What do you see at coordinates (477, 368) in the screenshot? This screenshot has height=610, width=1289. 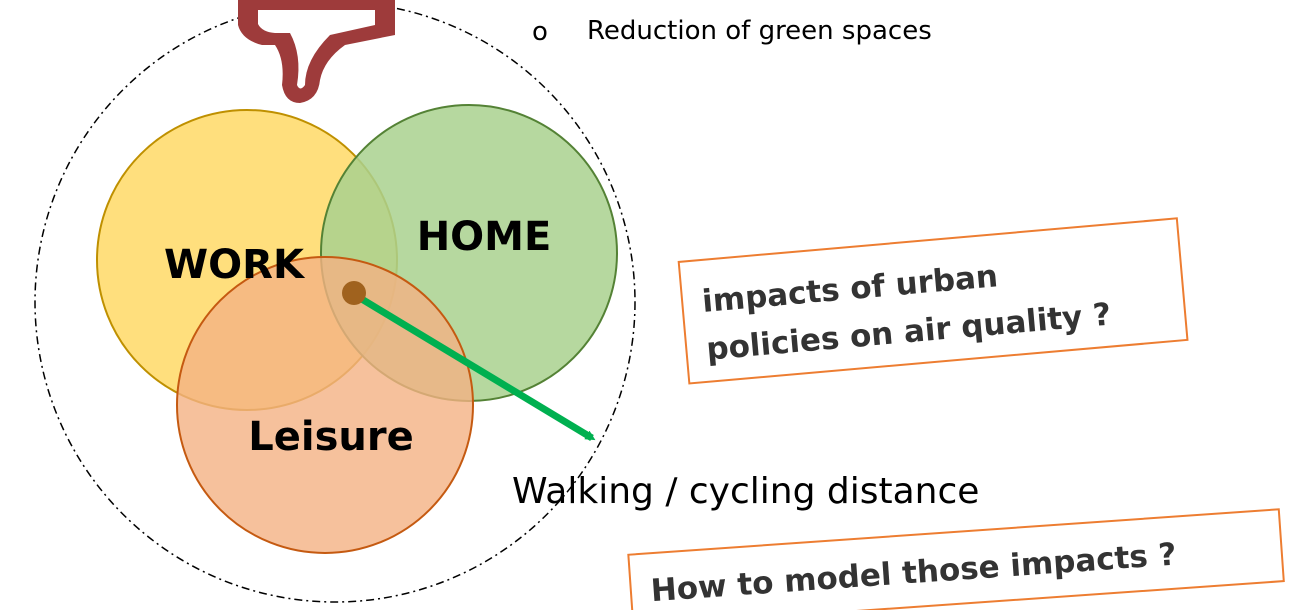 I see `arrow` at bounding box center [477, 368].